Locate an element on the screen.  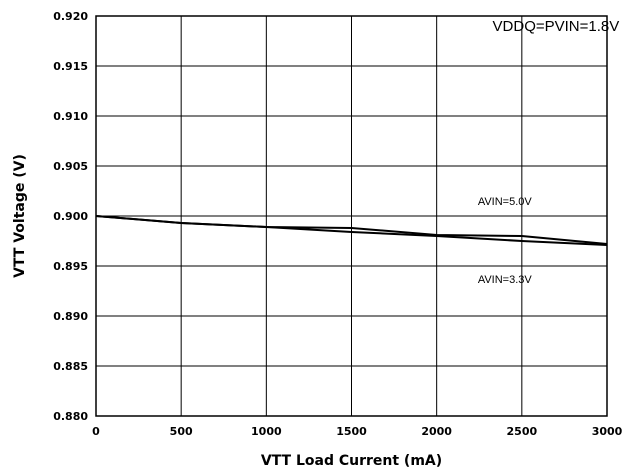
x-tick-label: 2000 is located at coordinates (436, 431).